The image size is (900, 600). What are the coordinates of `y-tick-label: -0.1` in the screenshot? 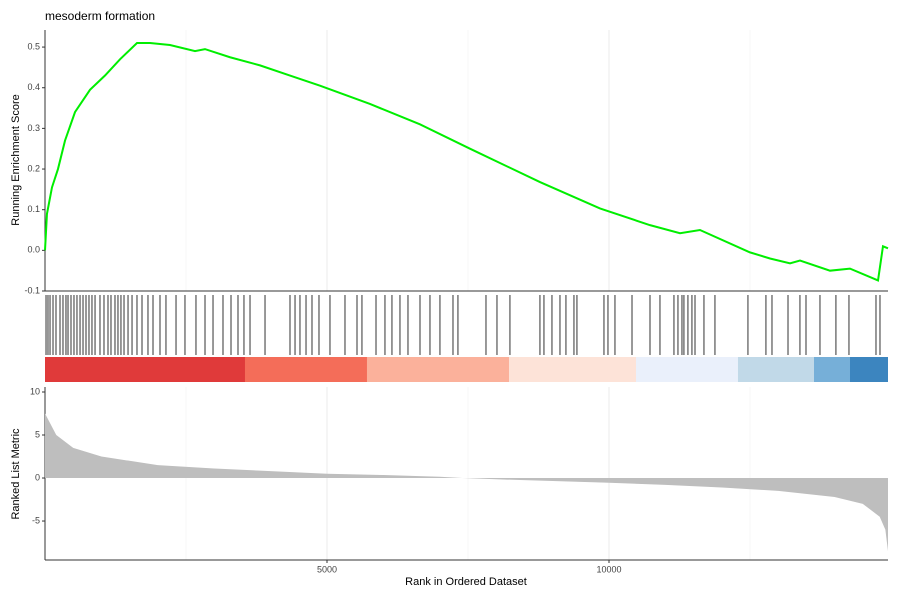 It's located at (32, 290).